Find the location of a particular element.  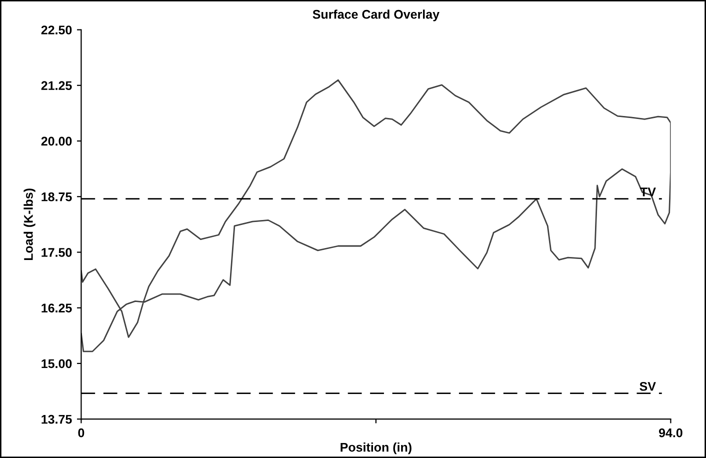

y-axis-title: Load (K-lbs) is located at coordinates (30, 224).